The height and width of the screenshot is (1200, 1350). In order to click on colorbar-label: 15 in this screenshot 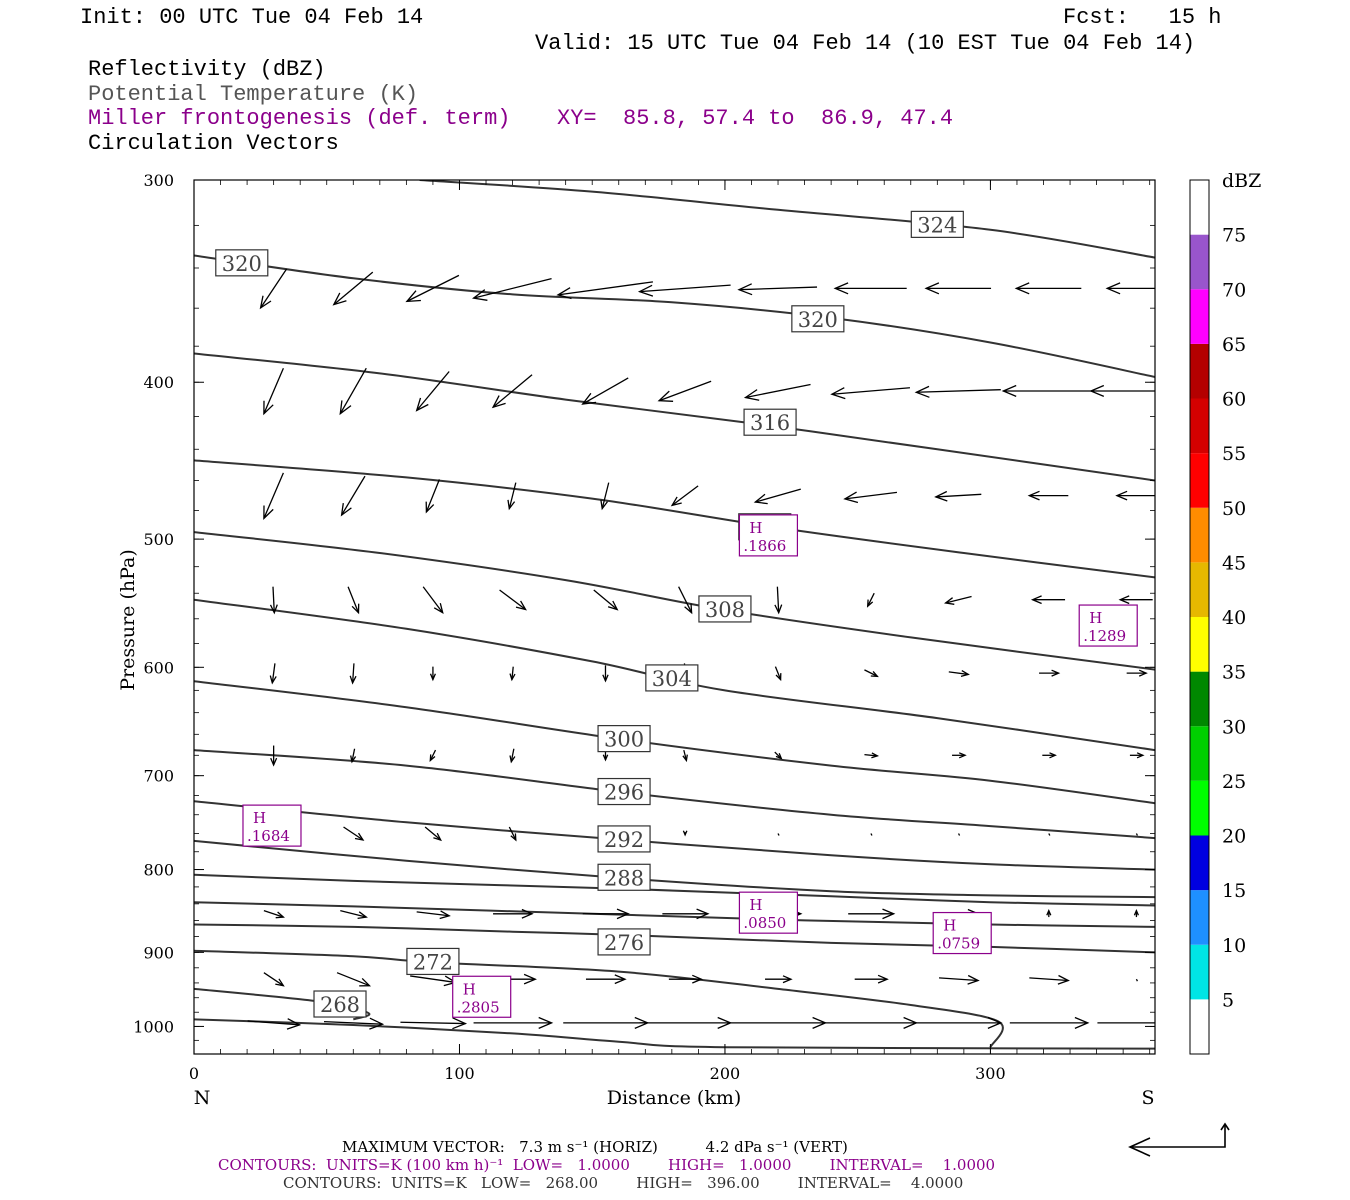, I will do `click(1234, 891)`.